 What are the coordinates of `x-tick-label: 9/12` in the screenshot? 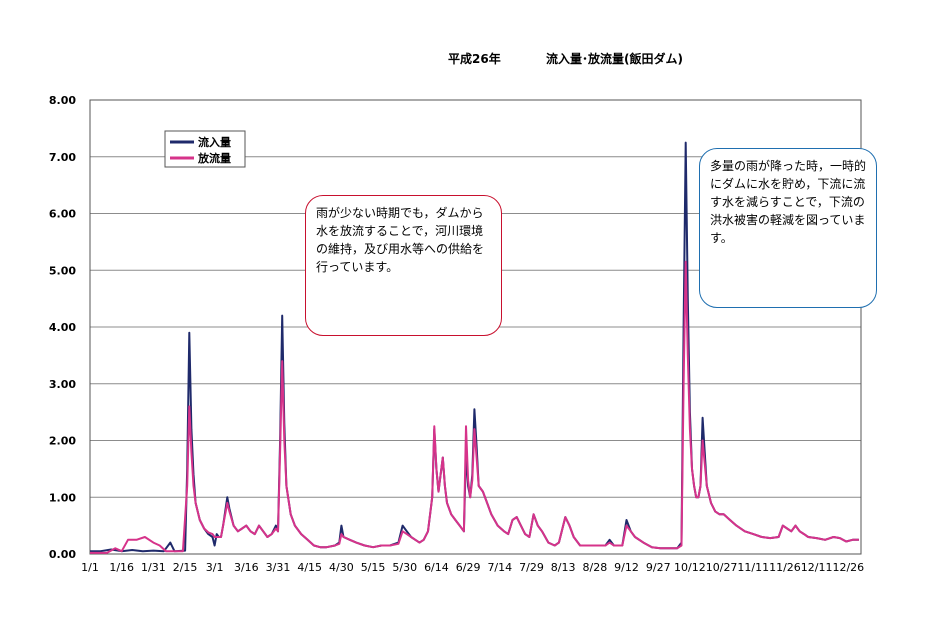 It's located at (626, 567).